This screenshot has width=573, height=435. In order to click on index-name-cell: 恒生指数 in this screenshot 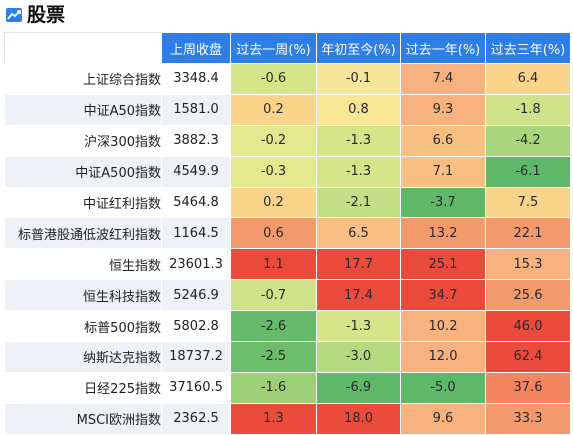, I will do `click(83, 264)`.